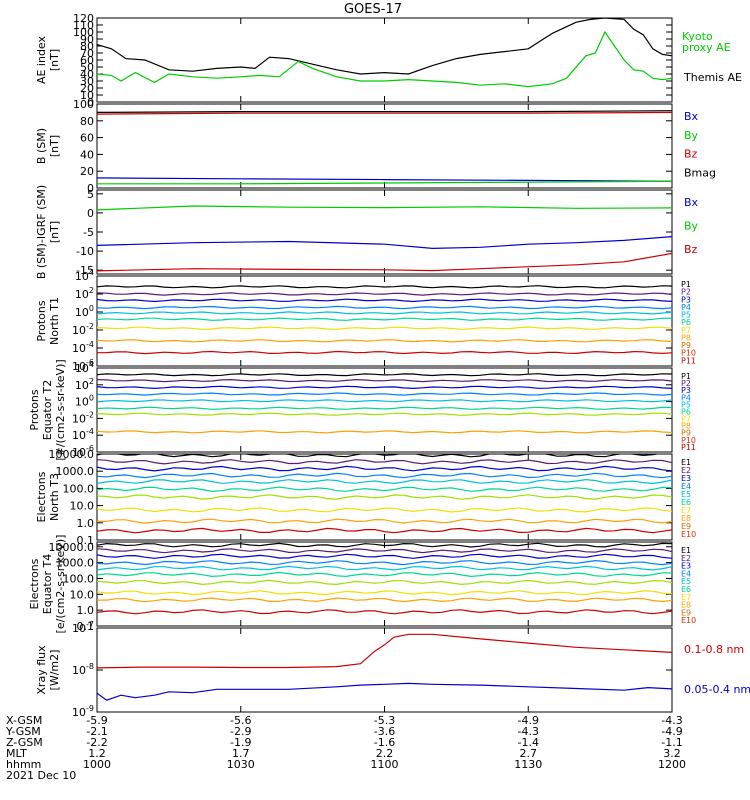 This screenshot has height=800, width=750. I want to click on legend-entry: Themis AE, so click(712, 77).